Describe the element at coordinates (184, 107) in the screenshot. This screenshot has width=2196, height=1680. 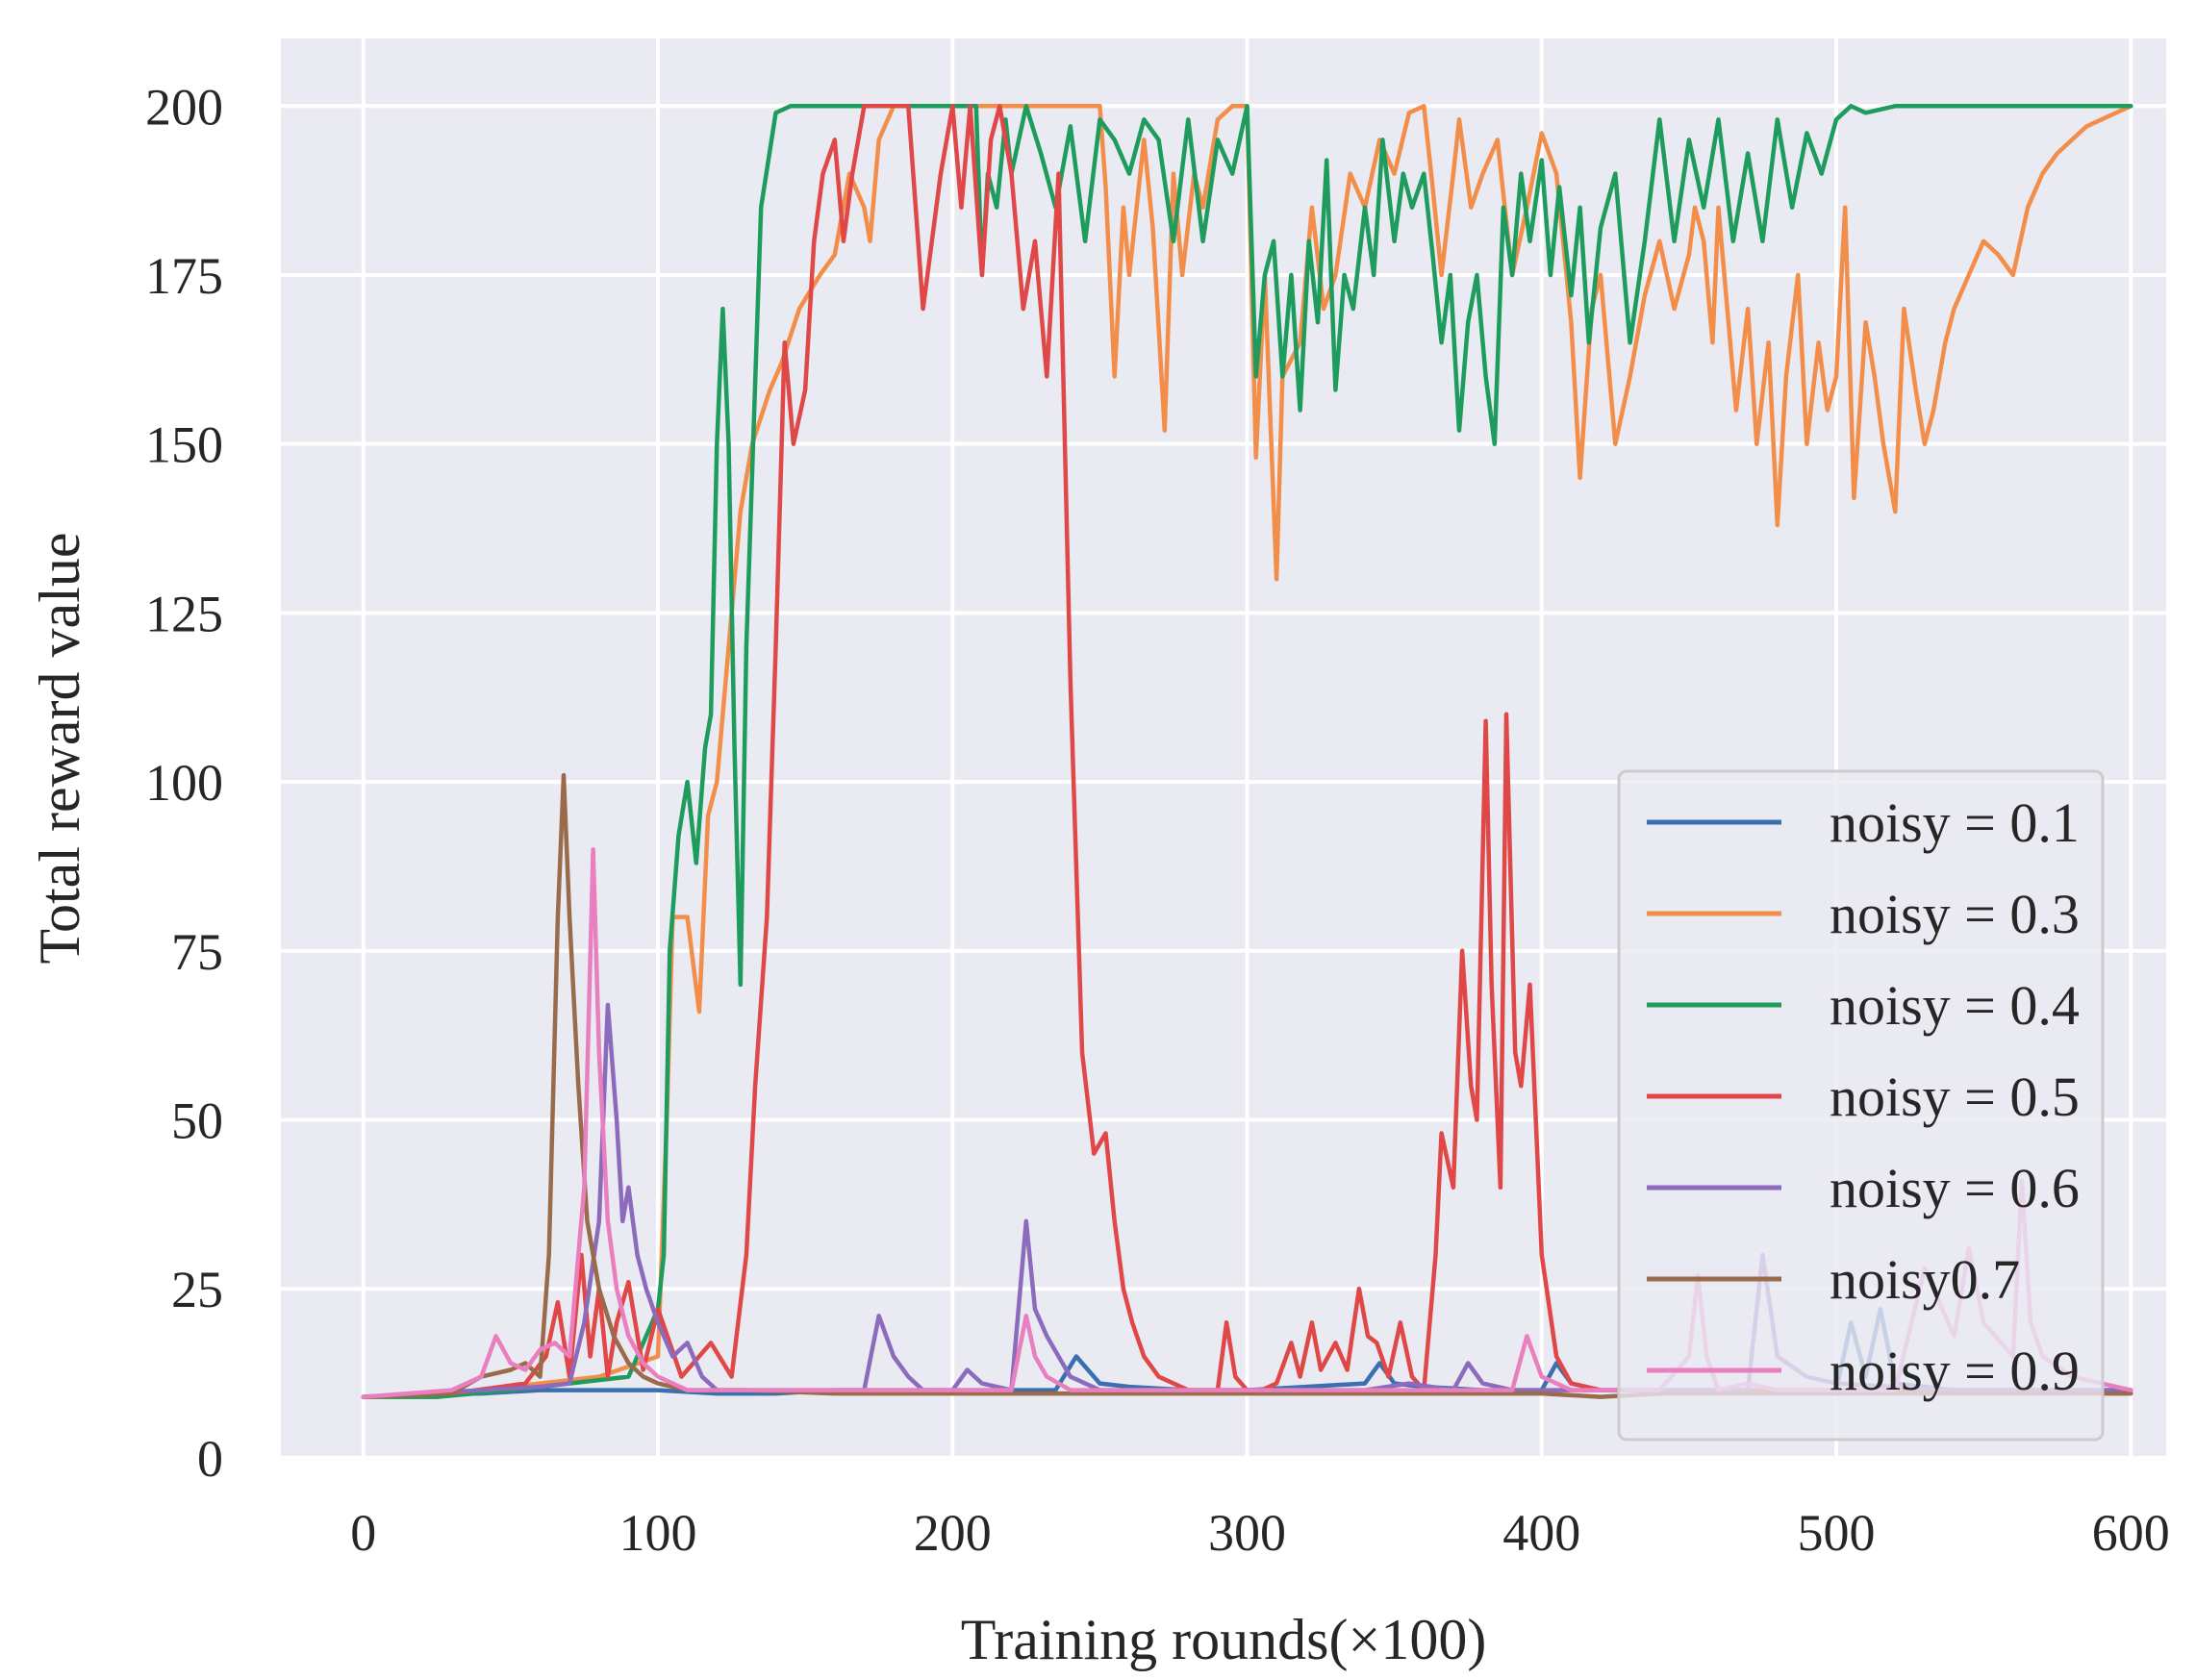
I see `y-tick-label: 200` at that location.